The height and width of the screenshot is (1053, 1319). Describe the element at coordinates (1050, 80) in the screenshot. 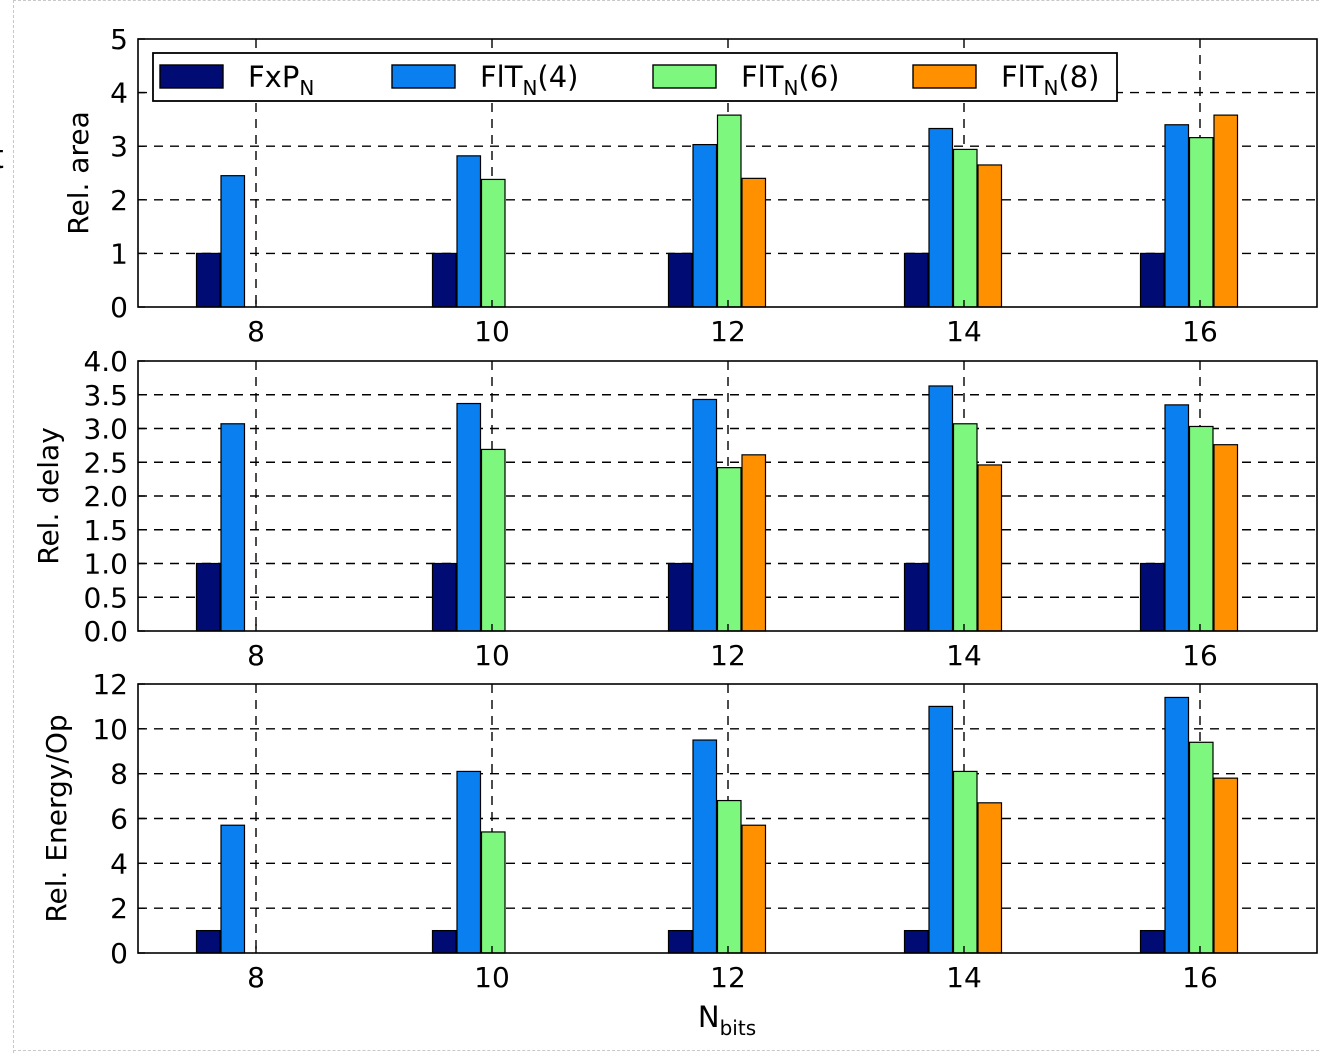

I see `legend-label: FlTN(8)` at that location.